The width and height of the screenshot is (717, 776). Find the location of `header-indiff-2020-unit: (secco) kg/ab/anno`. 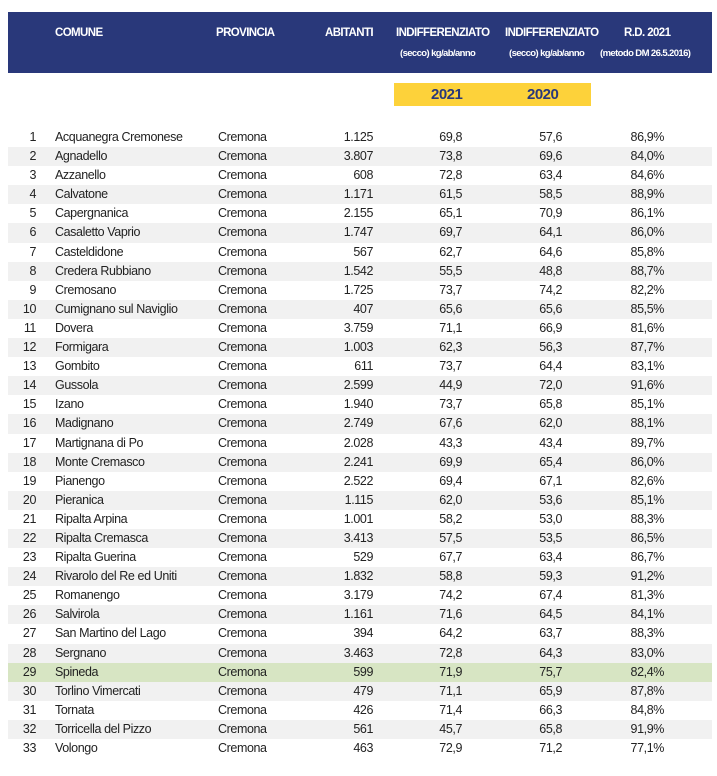

header-indiff-2020-unit: (secco) kg/ab/anno is located at coordinates (547, 53).